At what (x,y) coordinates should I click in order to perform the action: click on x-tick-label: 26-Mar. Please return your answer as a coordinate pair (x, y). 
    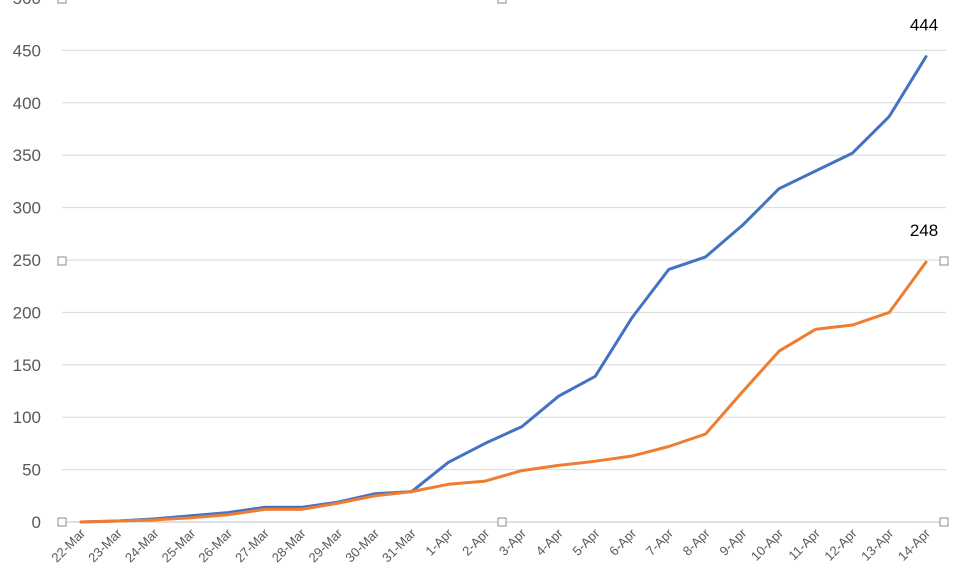
    Looking at the image, I should click on (215, 545).